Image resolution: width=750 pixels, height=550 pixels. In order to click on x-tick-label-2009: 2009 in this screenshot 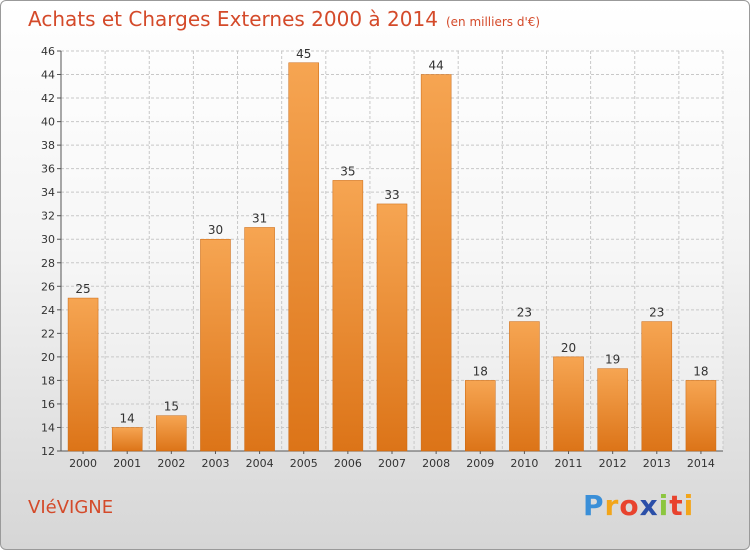, I will do `click(480, 463)`.